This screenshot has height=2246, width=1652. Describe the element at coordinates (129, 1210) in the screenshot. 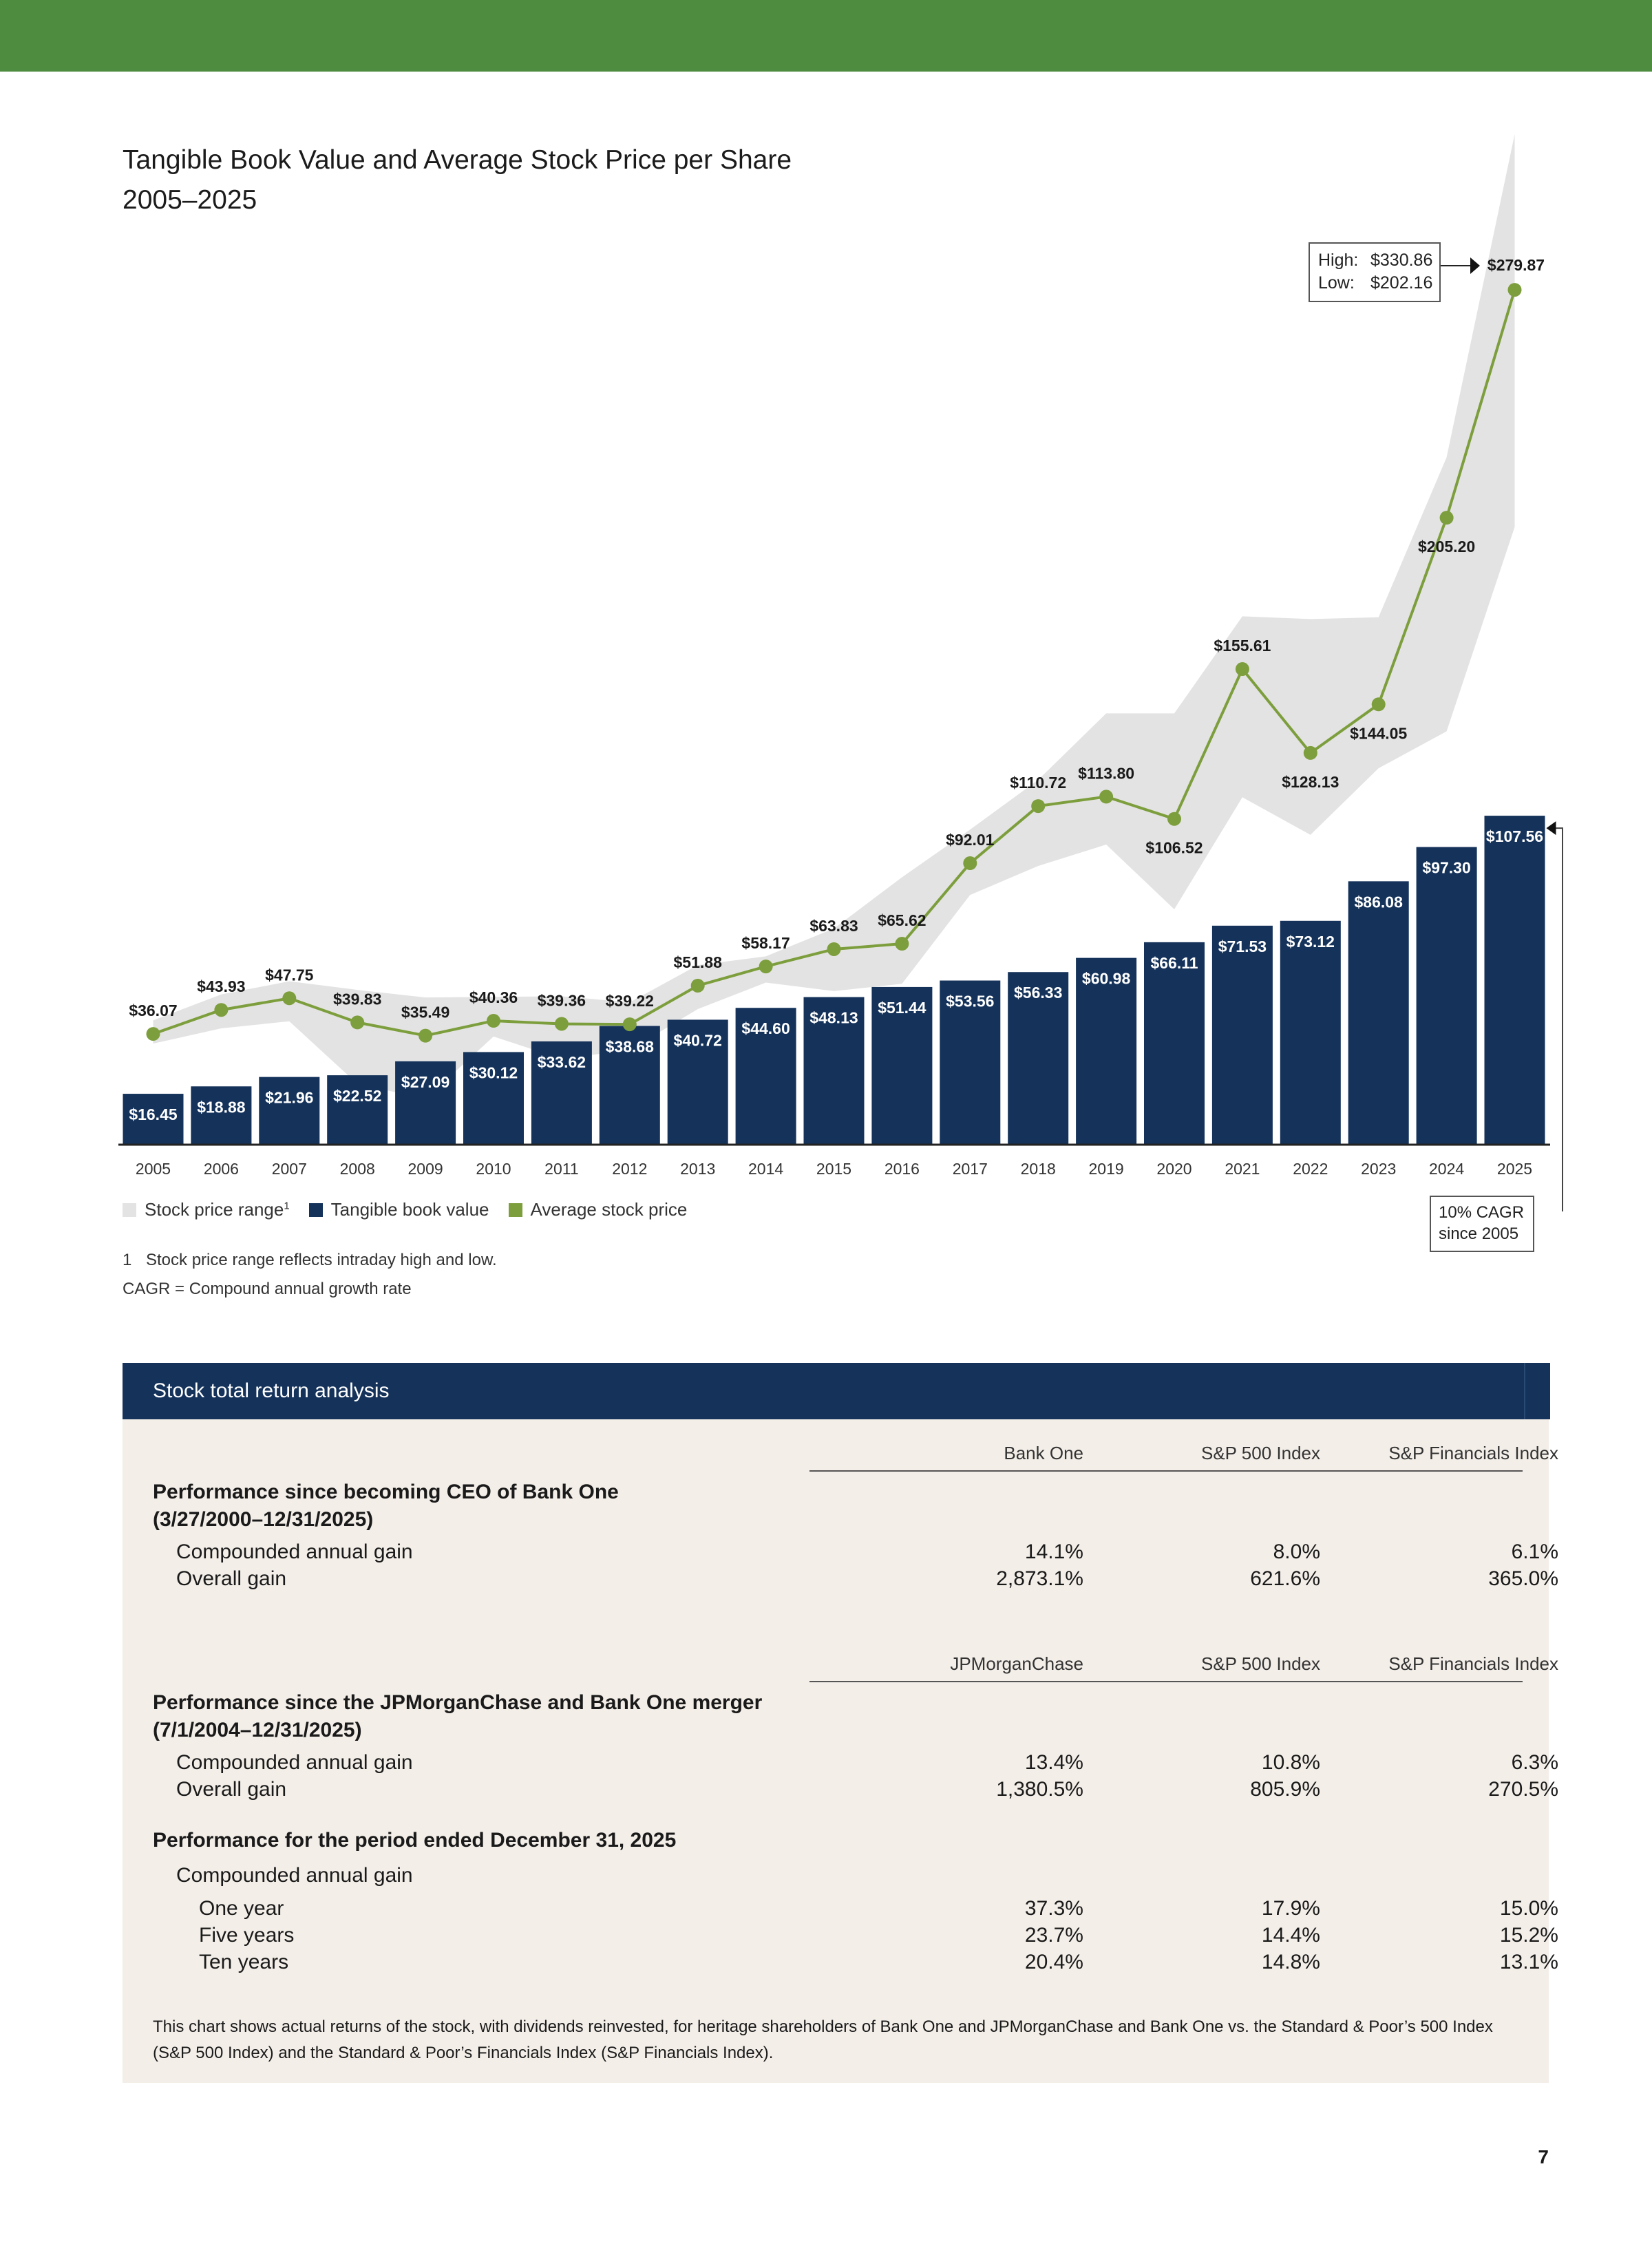

I see `legend-swatch-range` at that location.